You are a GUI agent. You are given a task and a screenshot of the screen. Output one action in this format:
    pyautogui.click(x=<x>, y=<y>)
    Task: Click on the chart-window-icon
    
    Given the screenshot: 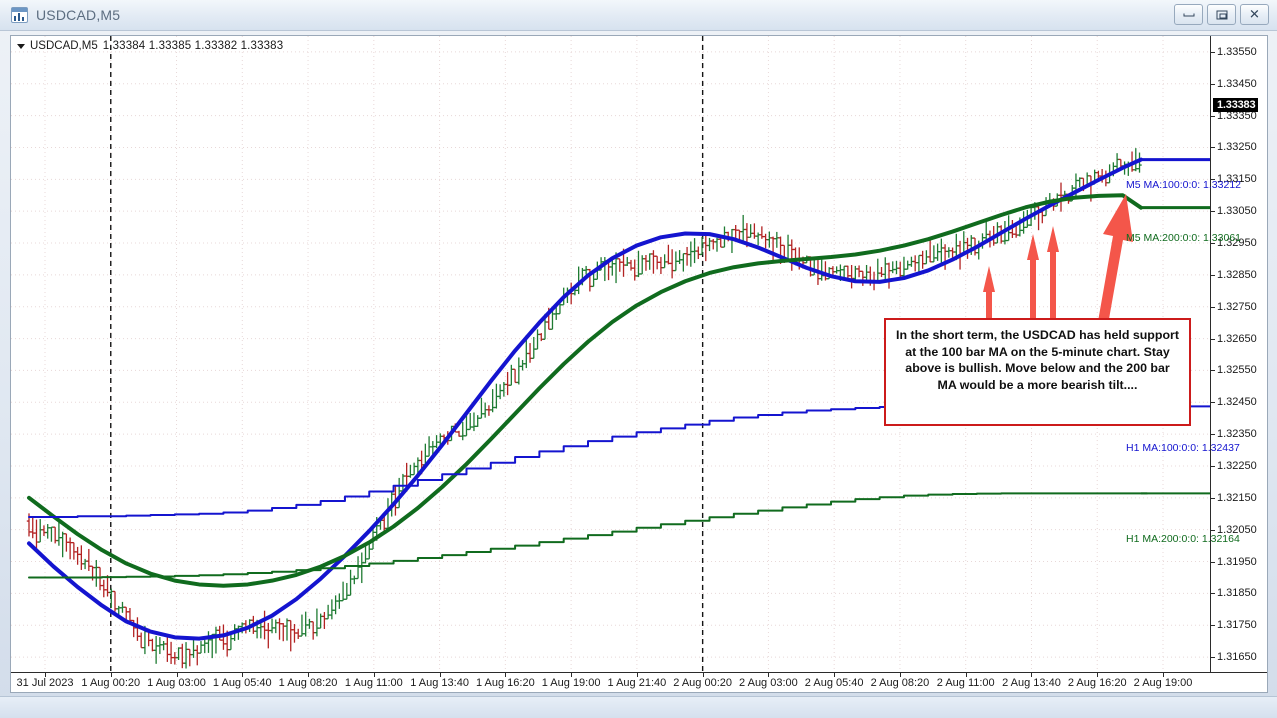 What is the action you would take?
    pyautogui.click(x=19, y=15)
    